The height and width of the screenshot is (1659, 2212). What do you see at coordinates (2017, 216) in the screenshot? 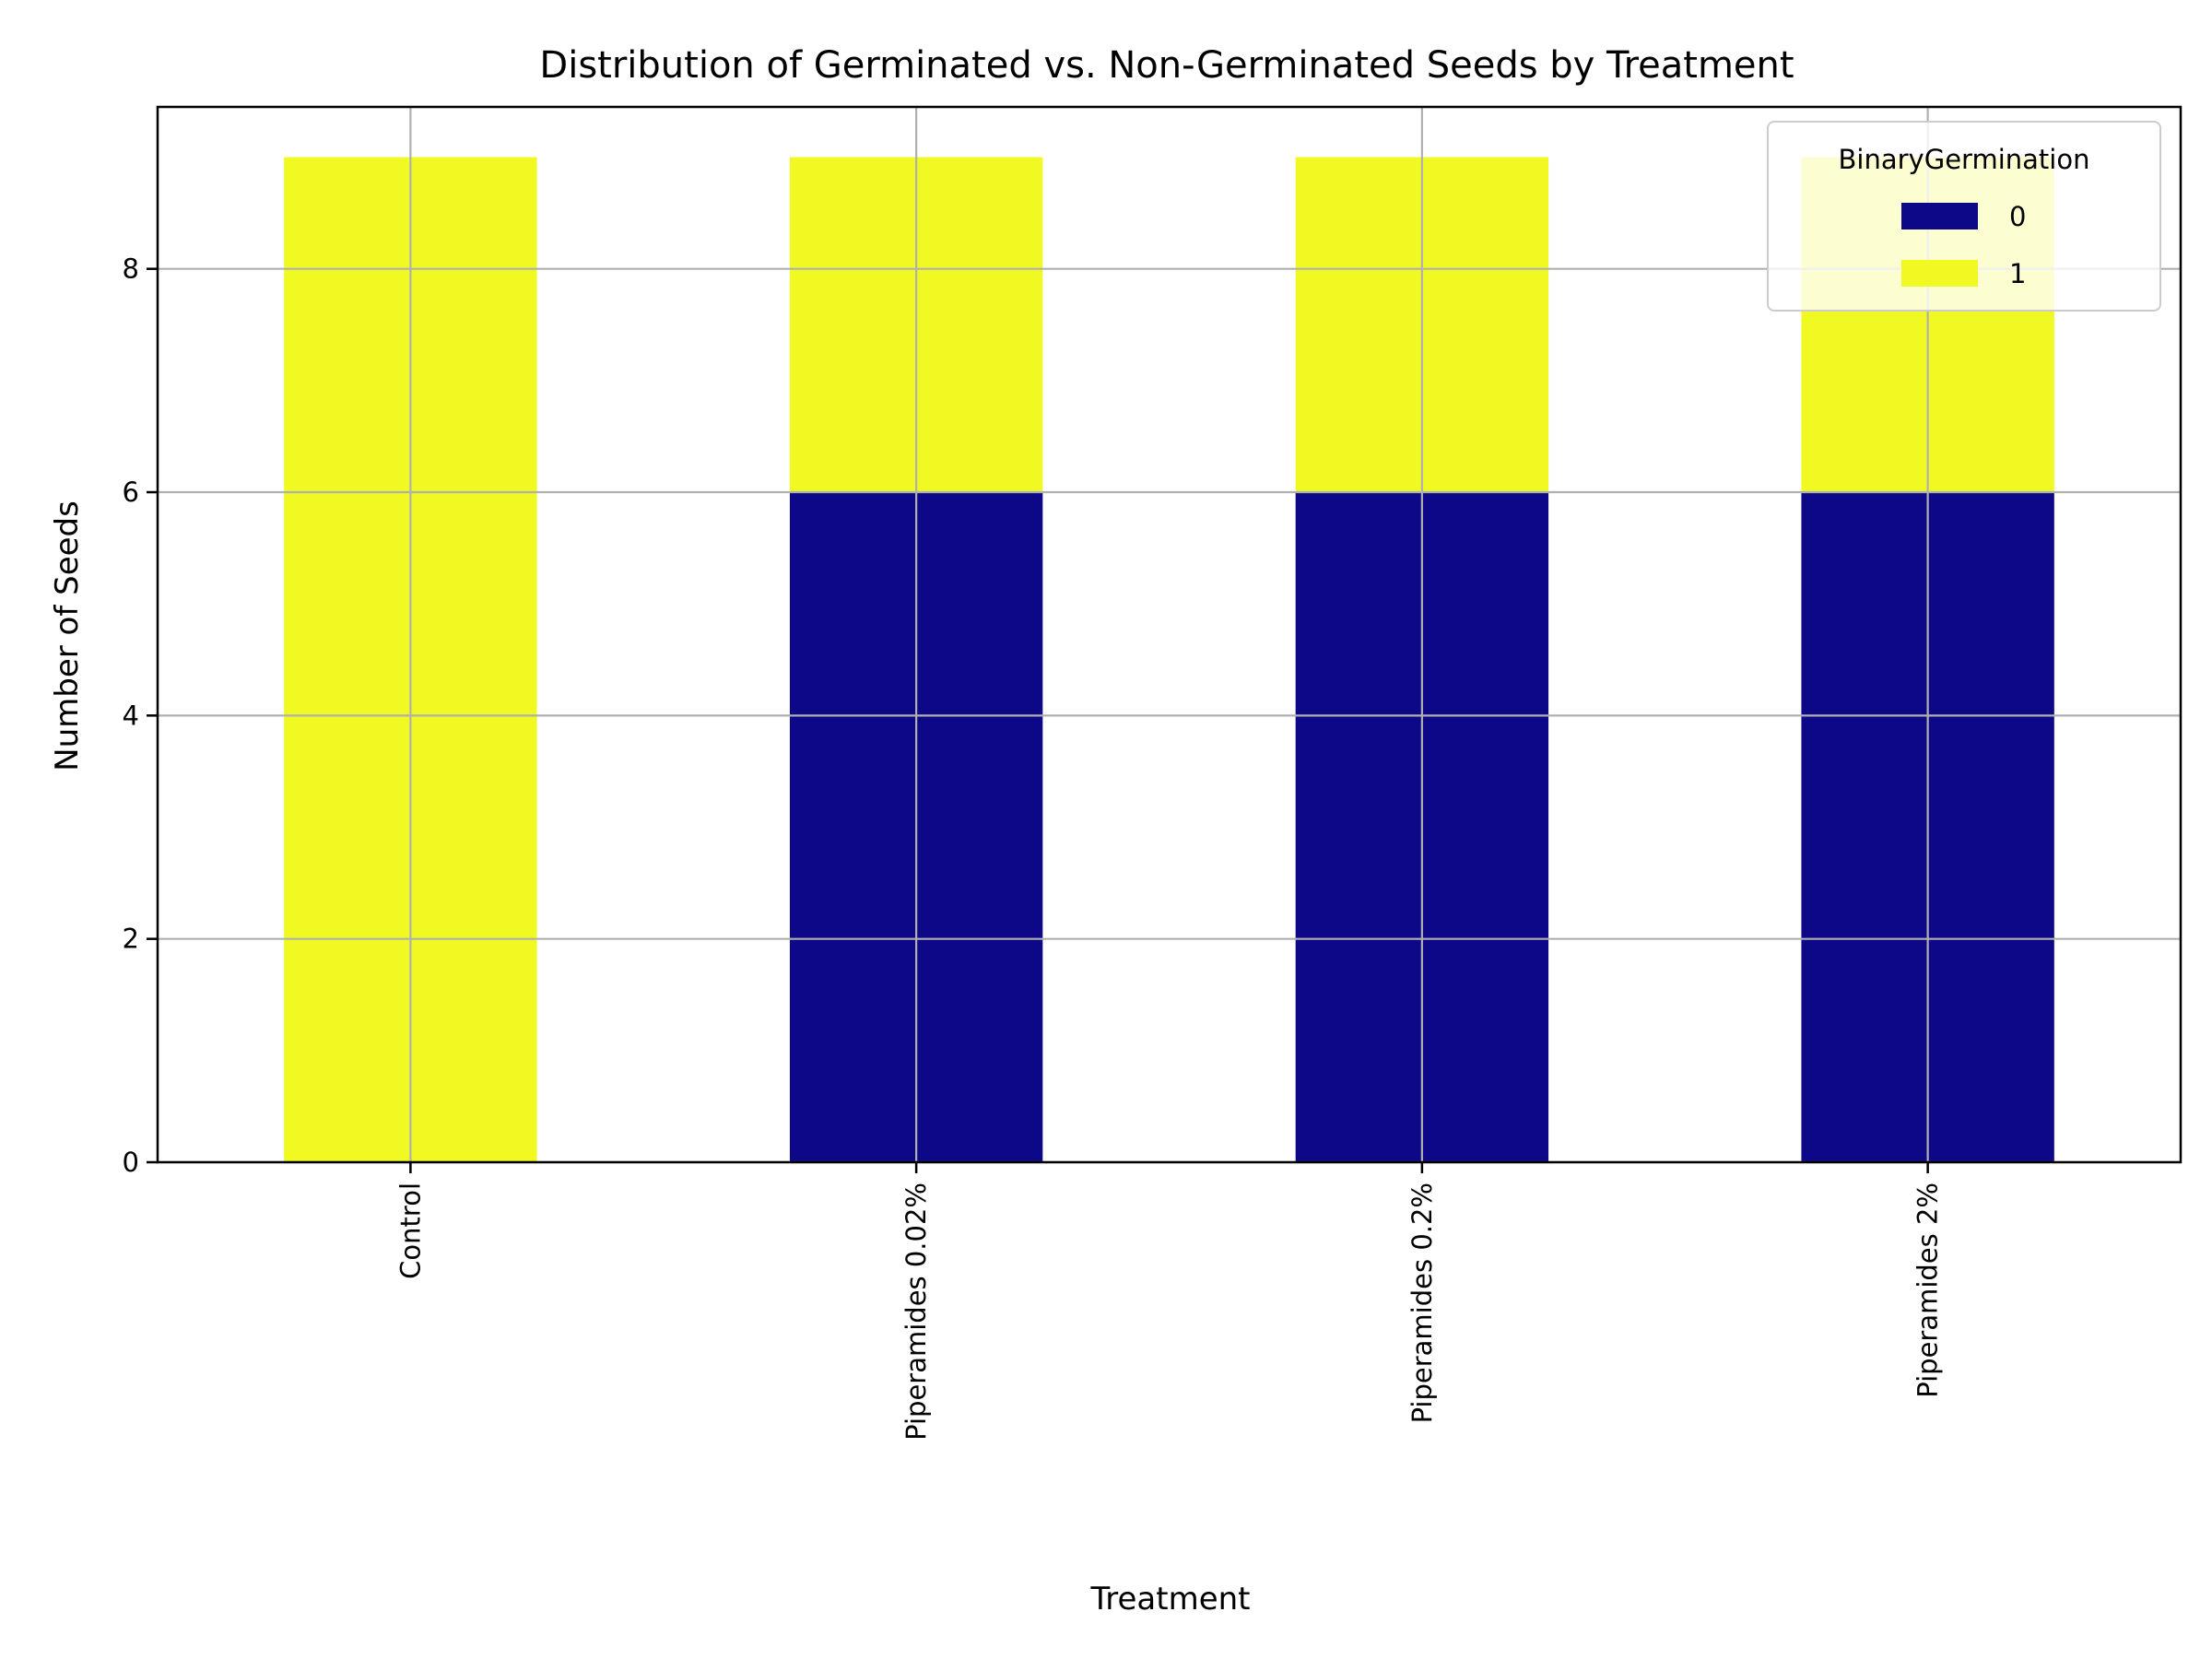
I see `legend-label-0: 0` at bounding box center [2017, 216].